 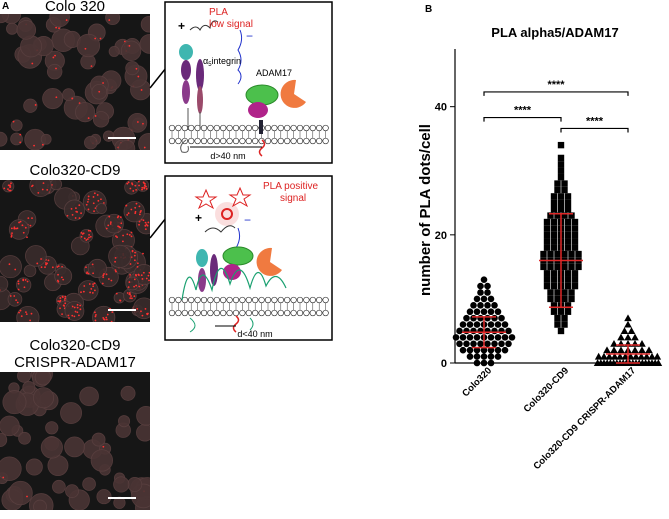 What do you see at coordinates (594, 130) in the screenshot?
I see `significance-bracket` at bounding box center [594, 130].